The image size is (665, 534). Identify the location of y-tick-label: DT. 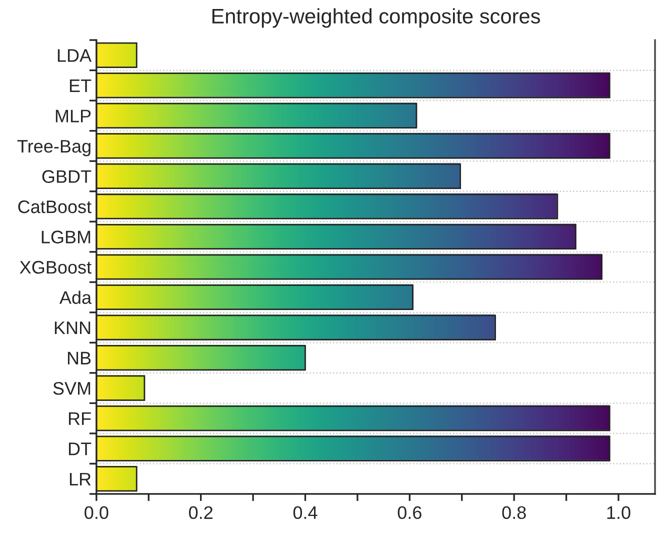
(80, 449).